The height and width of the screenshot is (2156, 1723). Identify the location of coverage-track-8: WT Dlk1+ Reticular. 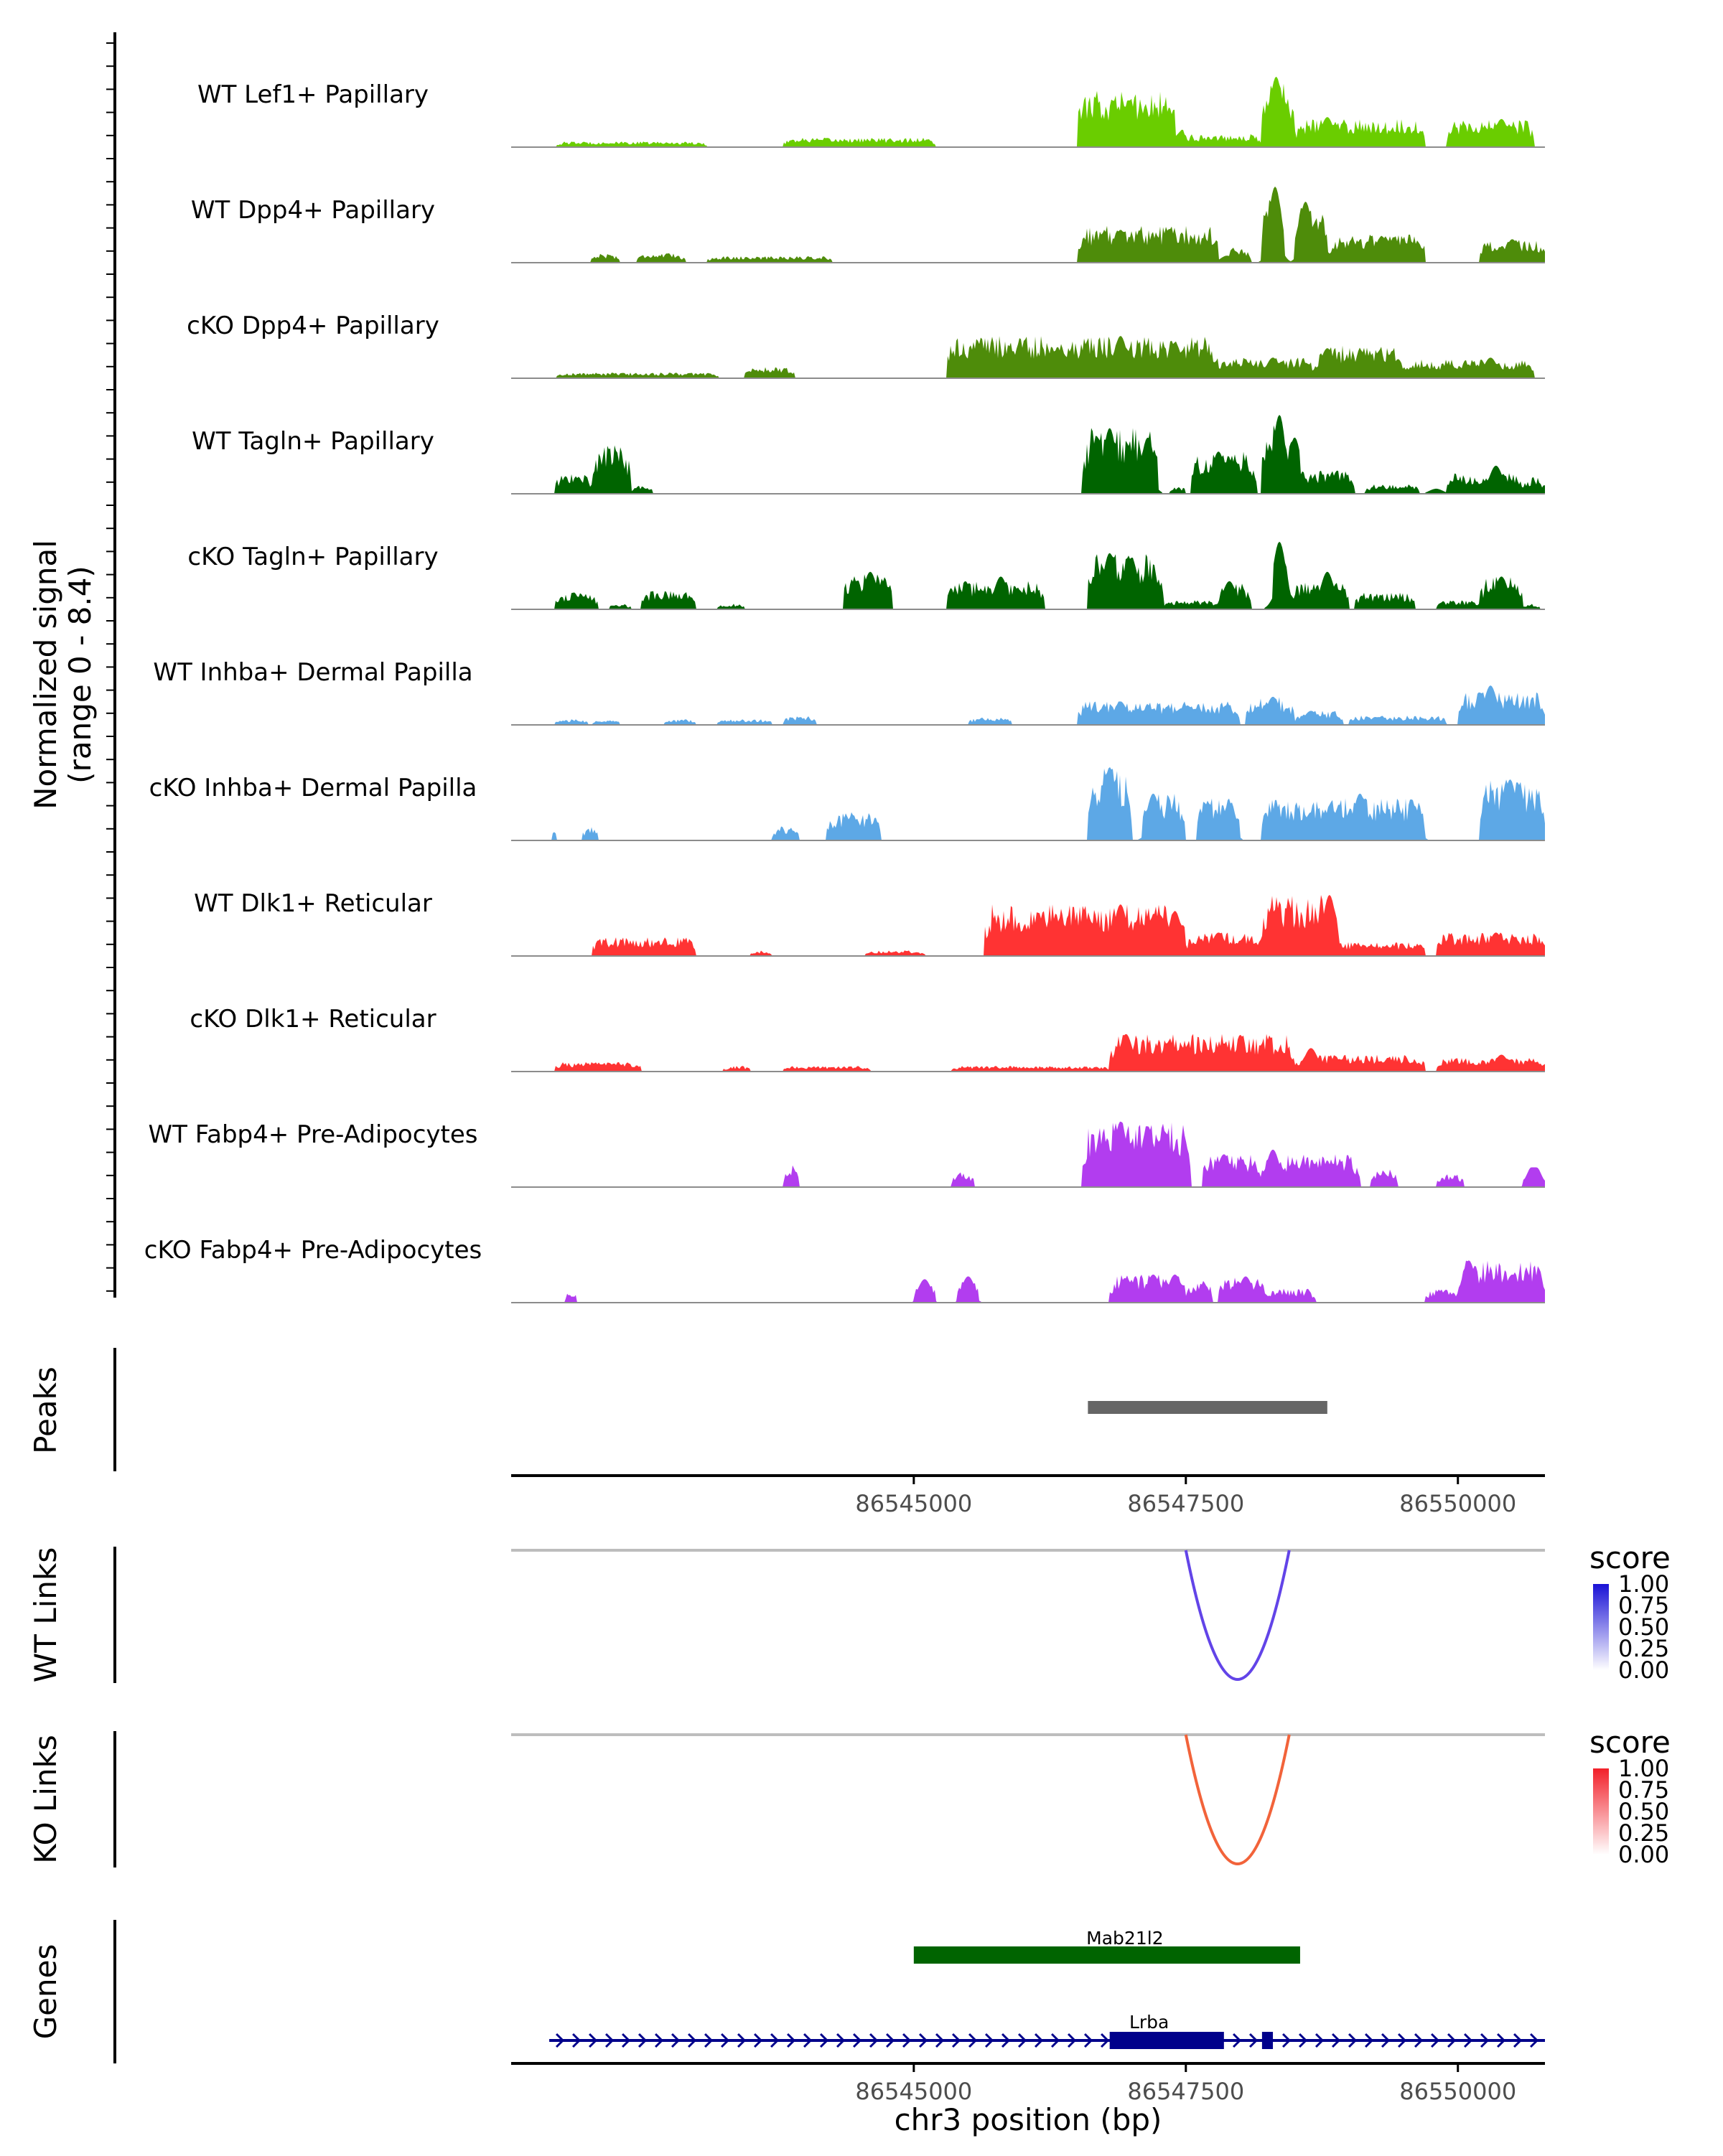
(870, 923).